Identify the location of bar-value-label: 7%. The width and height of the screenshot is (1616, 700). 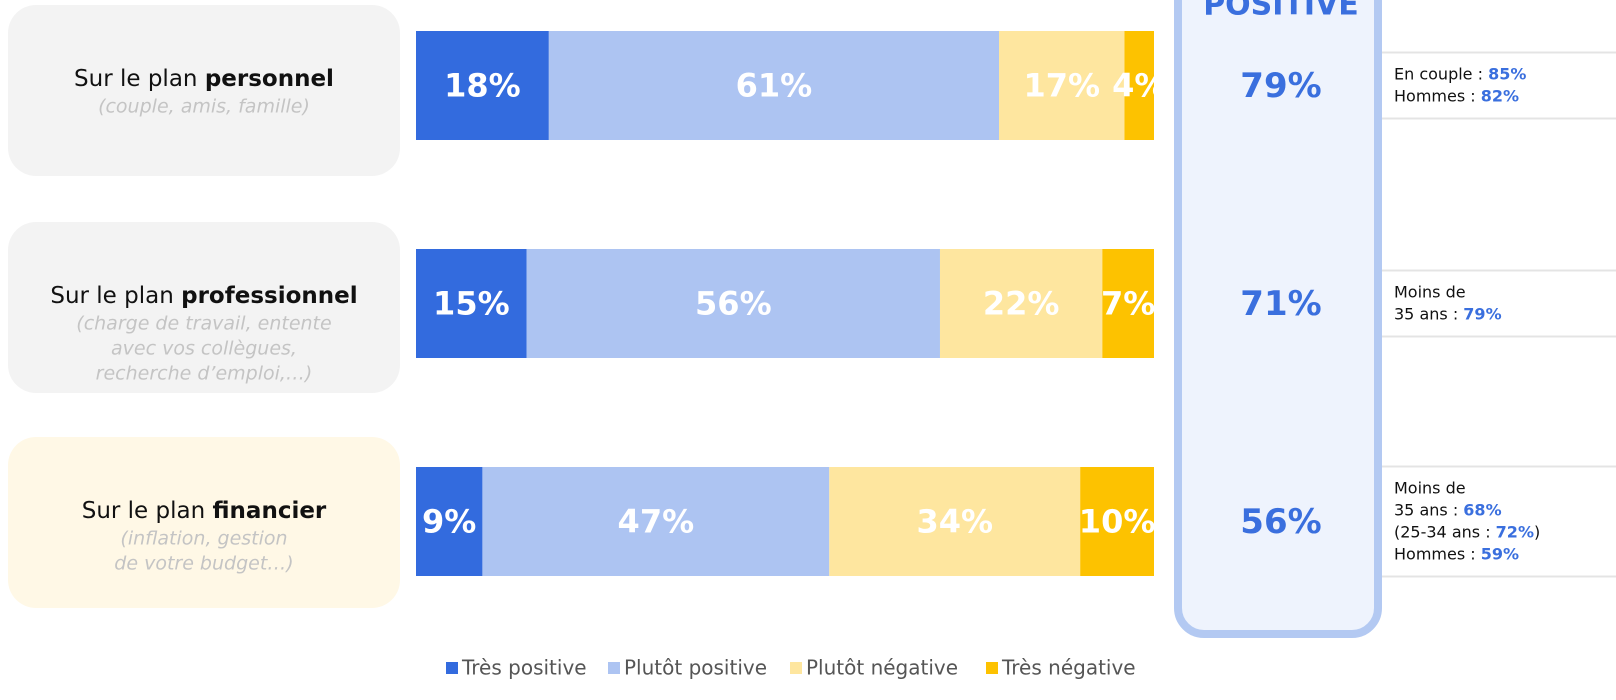
(1128, 304).